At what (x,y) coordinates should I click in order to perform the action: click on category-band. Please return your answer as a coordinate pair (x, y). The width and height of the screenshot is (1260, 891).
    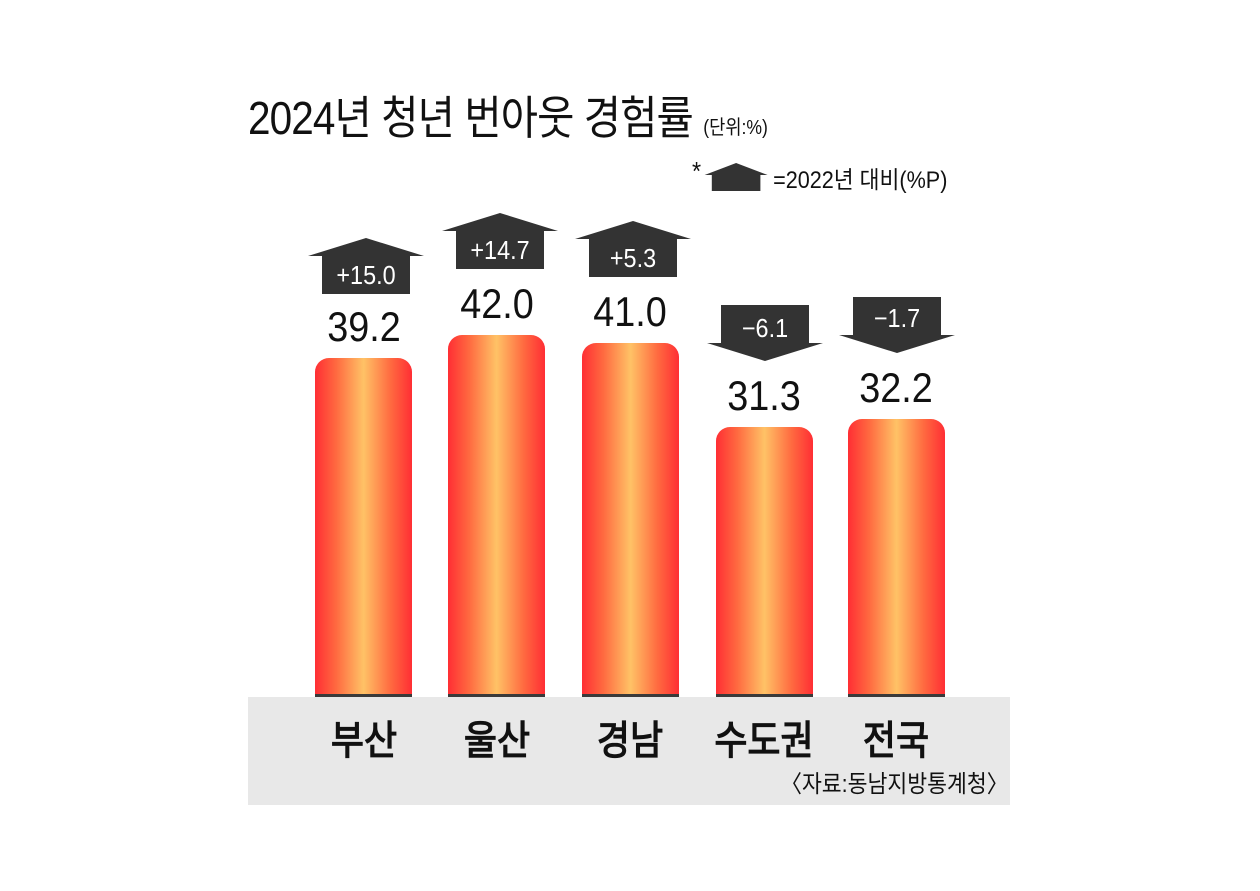
    Looking at the image, I should click on (629, 751).